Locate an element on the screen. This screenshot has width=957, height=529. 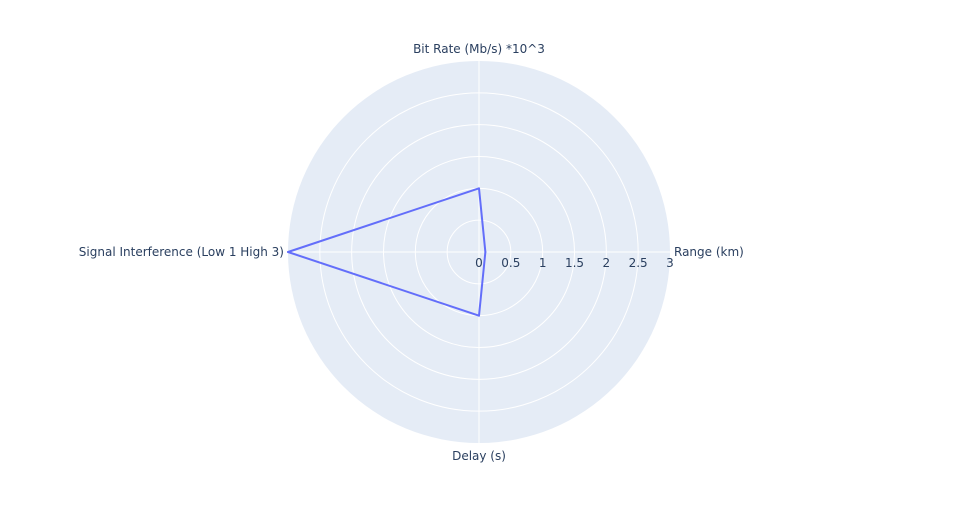
radial-tick-label: 0.5 is located at coordinates (510, 263).